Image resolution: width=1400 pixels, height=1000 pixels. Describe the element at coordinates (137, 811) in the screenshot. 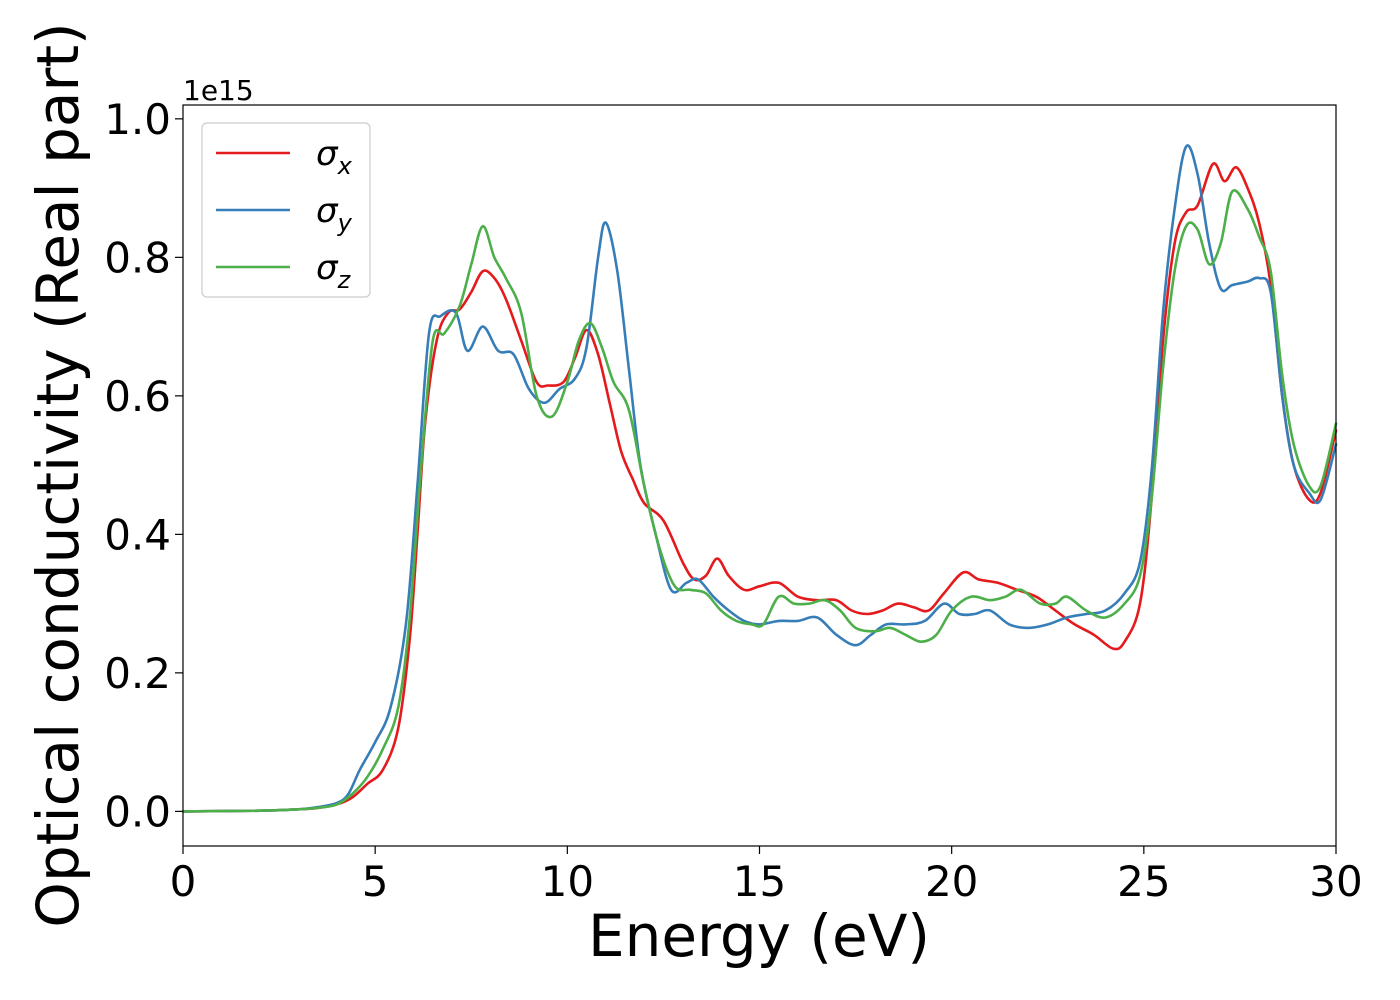

I see `y-tick-label: 0.0` at that location.